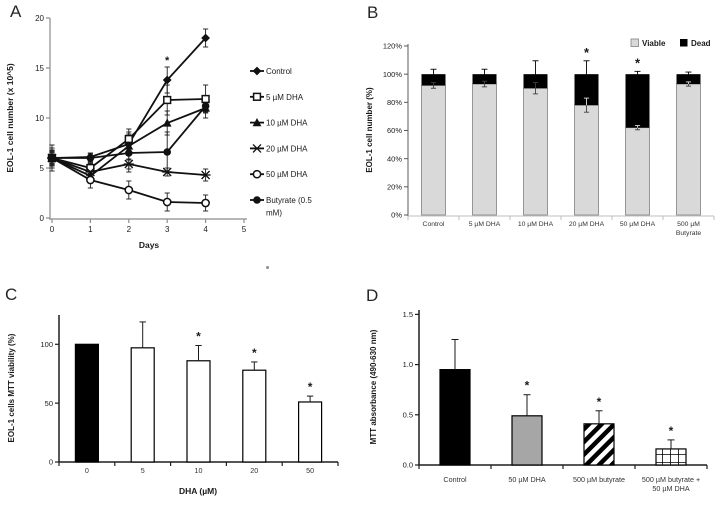  Describe the element at coordinates (267, 267) in the screenshot. I see `stray-mark` at that location.